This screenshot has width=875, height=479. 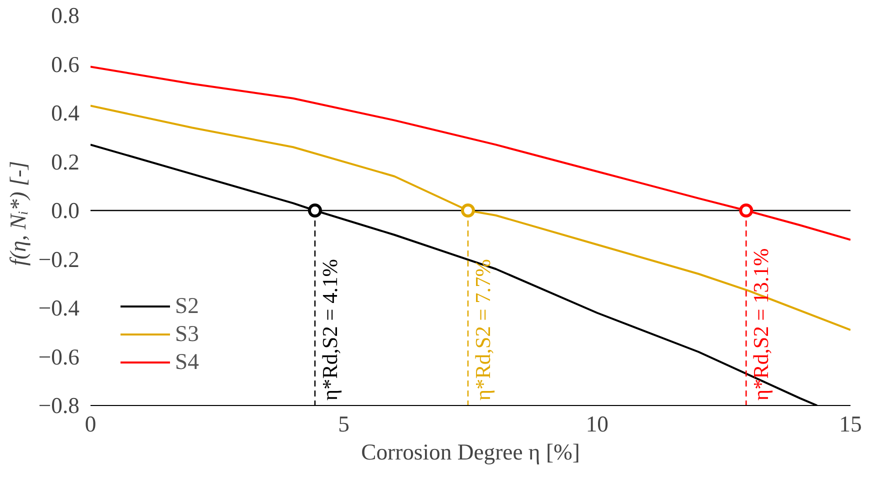 What do you see at coordinates (187, 306) in the screenshot?
I see `legend-label: S2` at bounding box center [187, 306].